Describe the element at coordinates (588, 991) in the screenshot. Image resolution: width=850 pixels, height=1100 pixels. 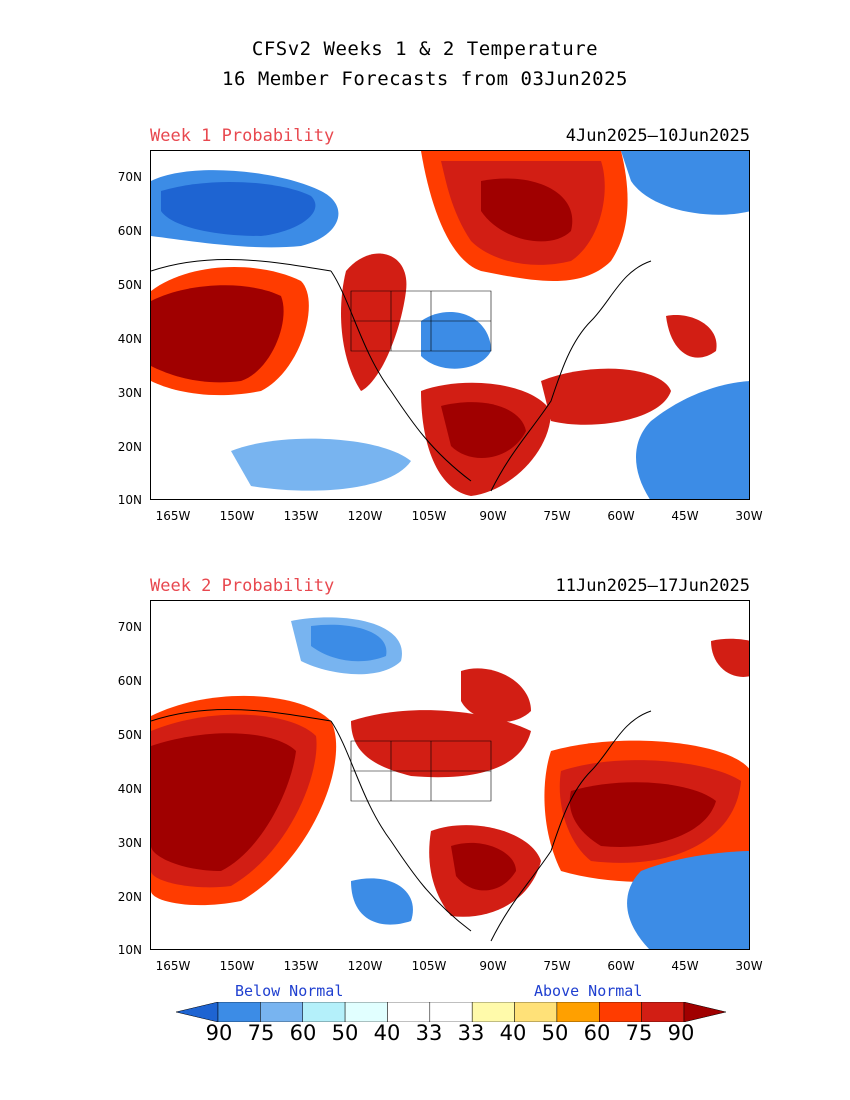
I see `above-normal-label: Above Normal` at that location.